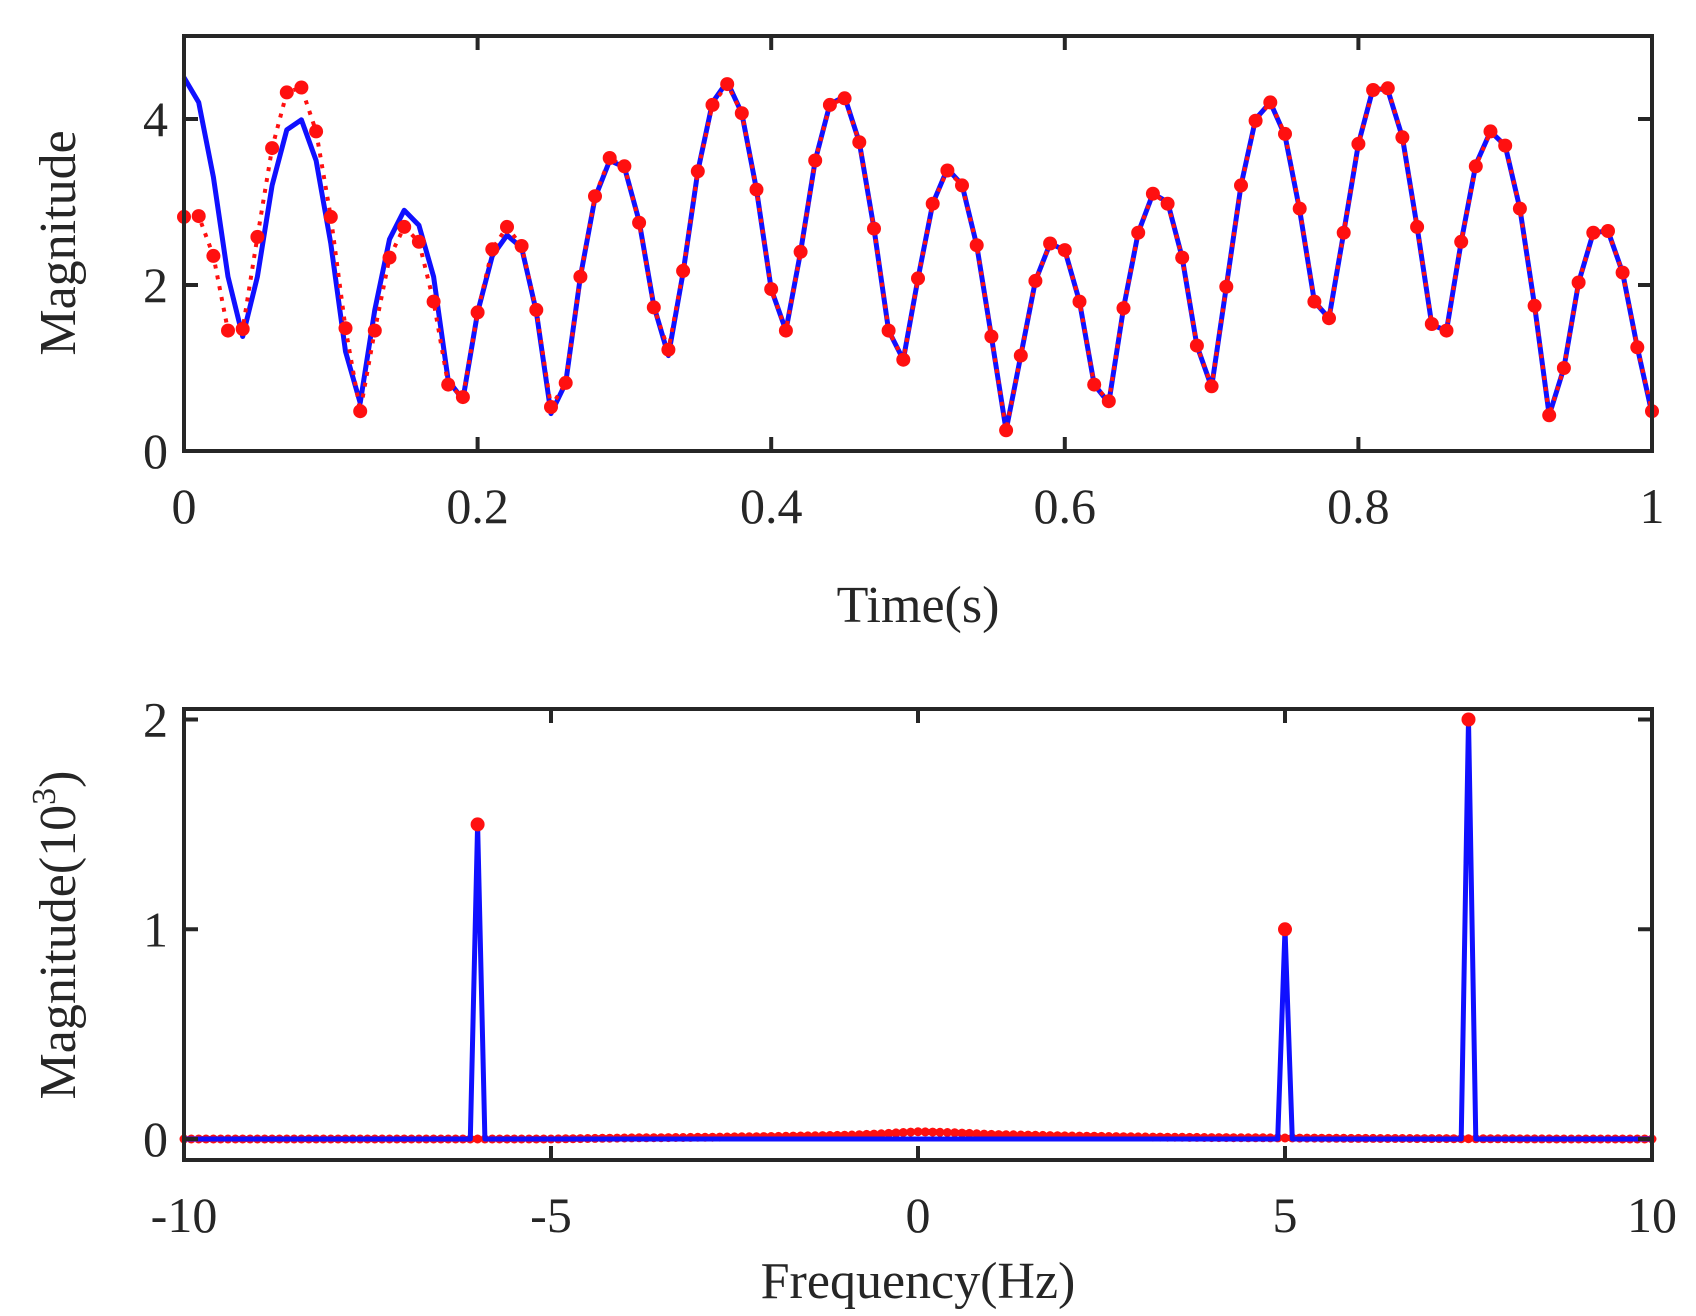  Describe the element at coordinates (155, 719) in the screenshot. I see `freq-ytick-label: 2` at that location.